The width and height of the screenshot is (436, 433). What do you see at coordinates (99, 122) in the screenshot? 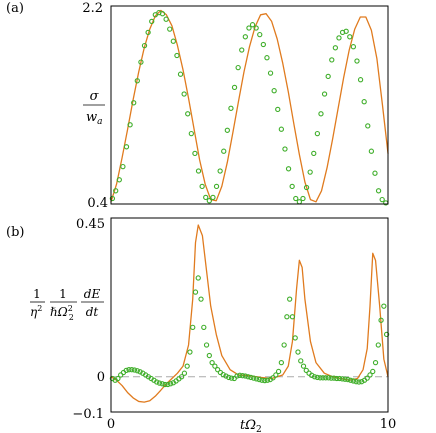
I see `panel-a-ylabel-den-sub: a` at bounding box center [99, 122].